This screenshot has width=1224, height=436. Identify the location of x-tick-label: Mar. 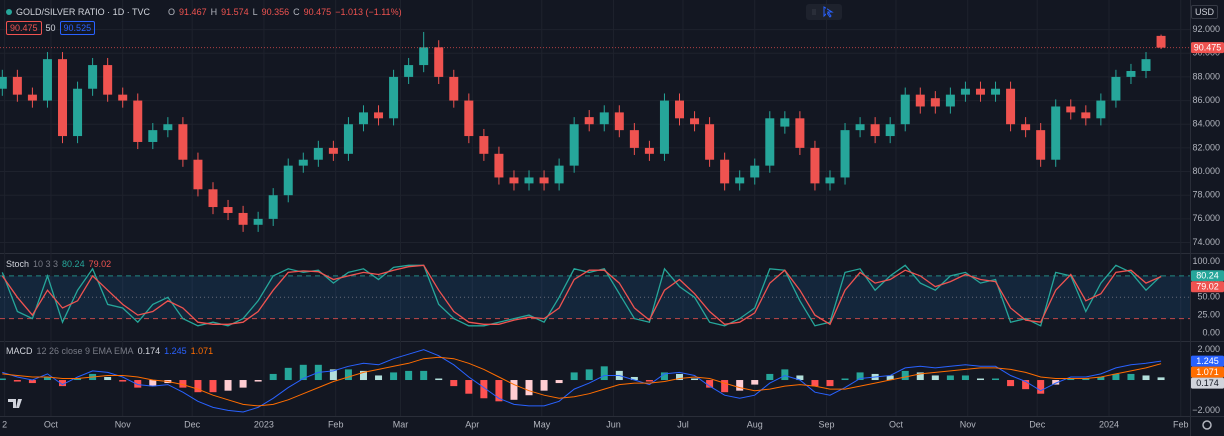
(401, 424).